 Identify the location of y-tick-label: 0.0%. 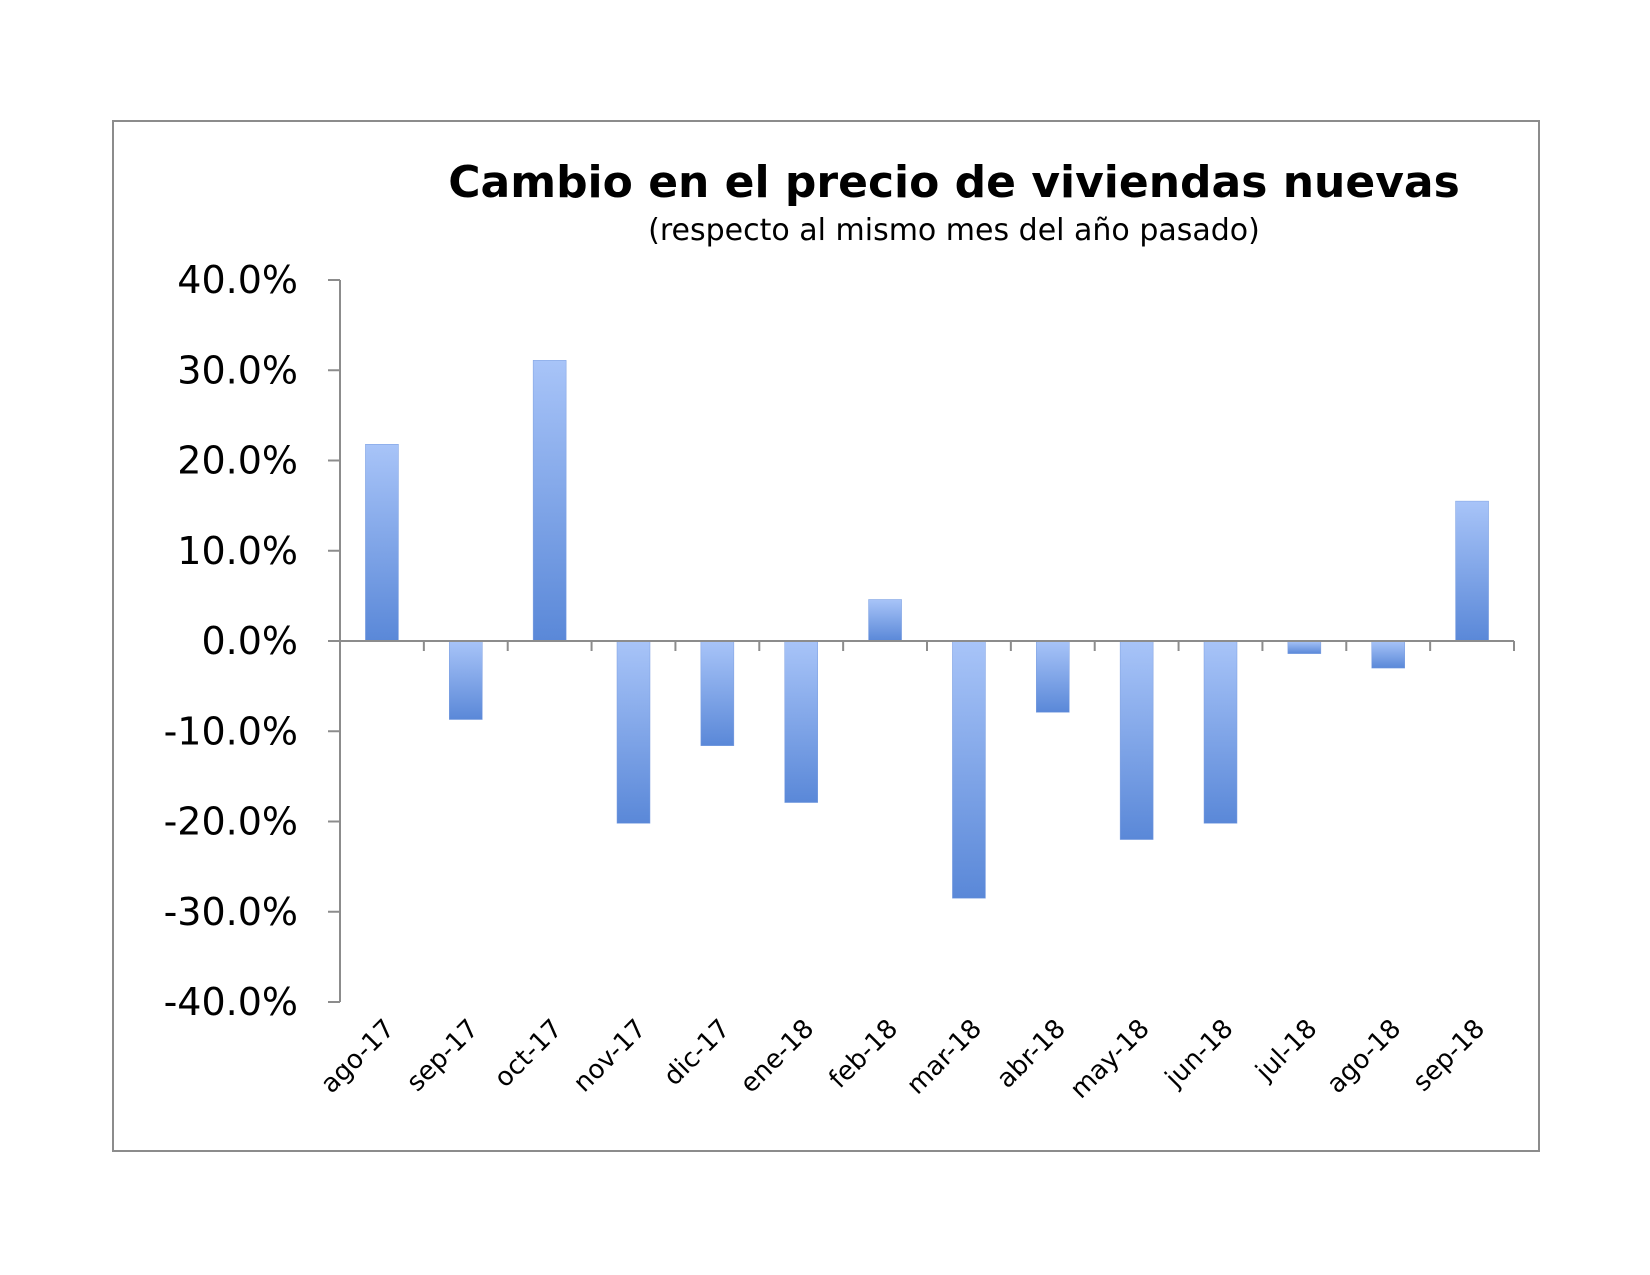
(249, 641).